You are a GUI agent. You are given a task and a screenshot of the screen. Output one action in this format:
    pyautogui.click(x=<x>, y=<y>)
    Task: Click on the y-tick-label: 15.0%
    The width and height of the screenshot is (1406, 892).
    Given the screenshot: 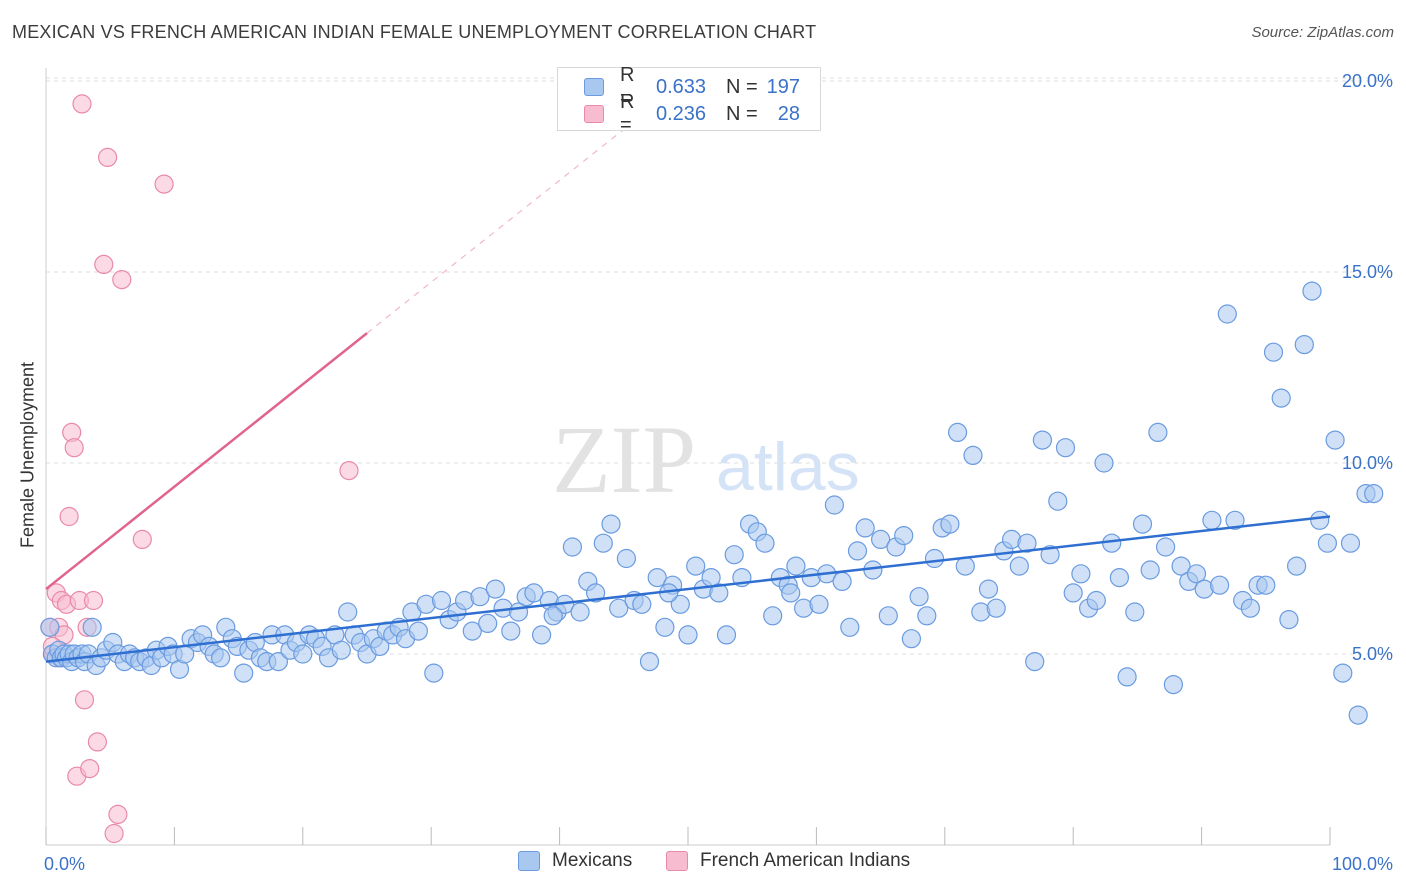 What is the action you would take?
    pyautogui.click(x=1367, y=272)
    